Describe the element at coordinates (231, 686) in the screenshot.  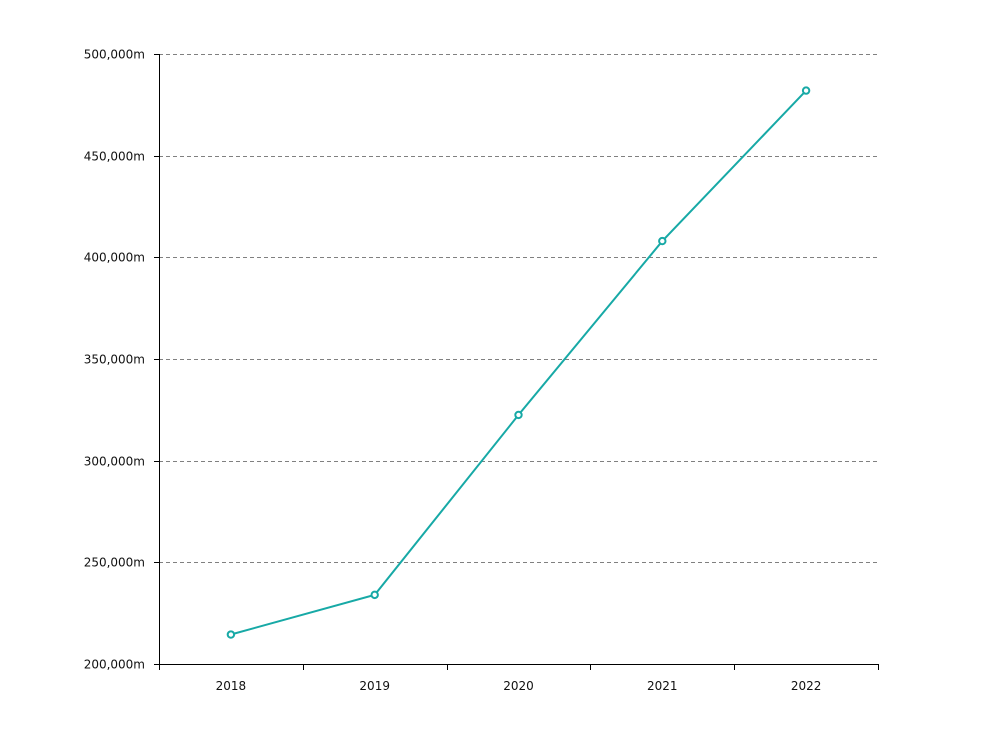
I see `x-tick-label: 2018` at that location.